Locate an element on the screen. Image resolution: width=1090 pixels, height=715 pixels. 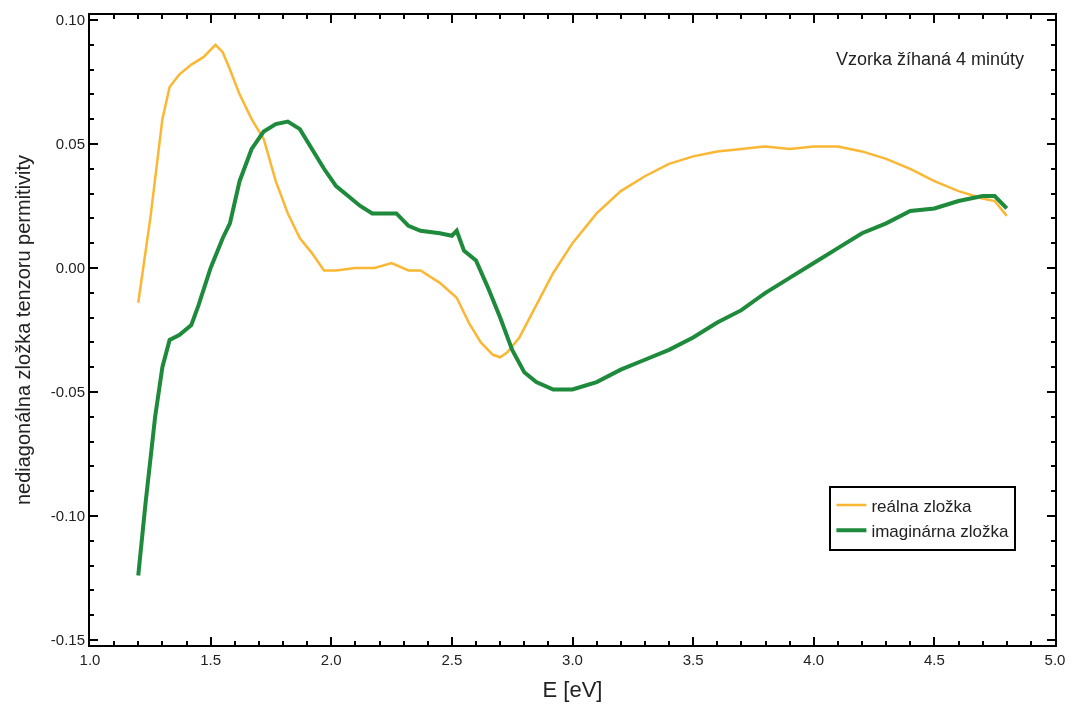
legend-label: reálna zložka is located at coordinates (922, 506).